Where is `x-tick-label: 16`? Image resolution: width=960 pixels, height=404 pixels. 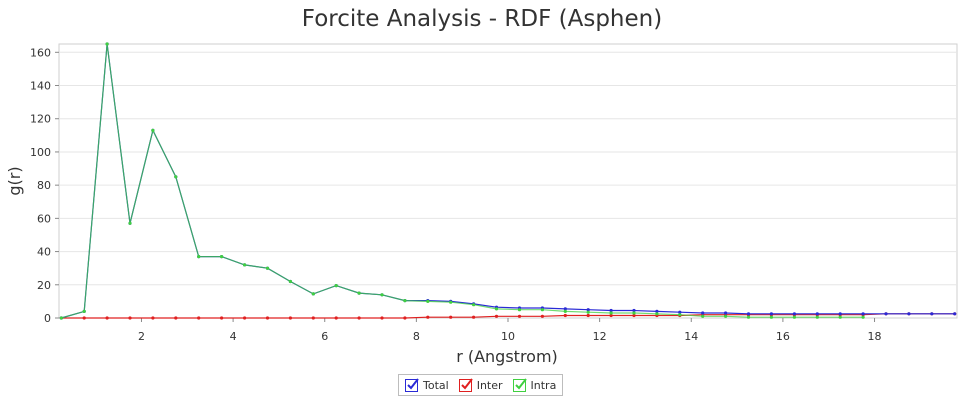
x-tick-label: 16 is located at coordinates (783, 336).